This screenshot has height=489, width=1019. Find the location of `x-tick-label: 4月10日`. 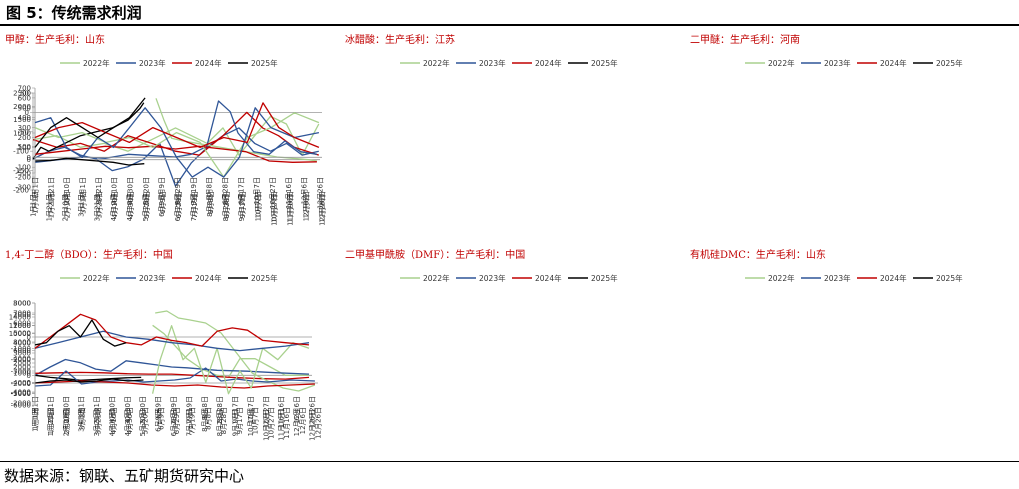

x-tick-label: 4月10日 is located at coordinates (114, 420).